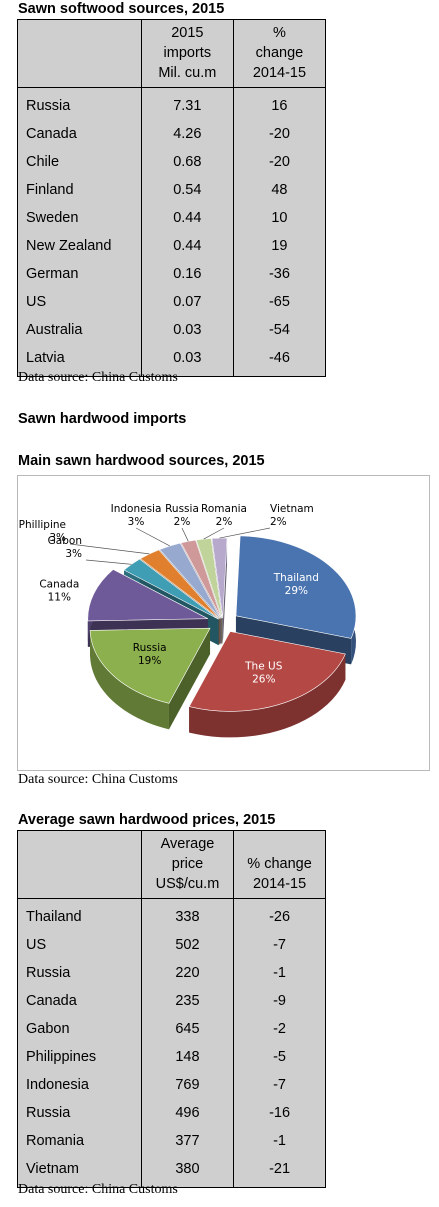  Describe the element at coordinates (187, 162) in the screenshot. I see `softwood-imports-value: 0.68` at that location.